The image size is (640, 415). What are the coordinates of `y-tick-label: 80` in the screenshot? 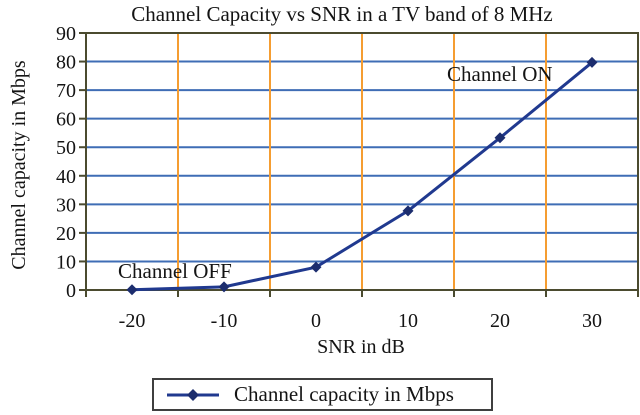 It's located at (66, 63).